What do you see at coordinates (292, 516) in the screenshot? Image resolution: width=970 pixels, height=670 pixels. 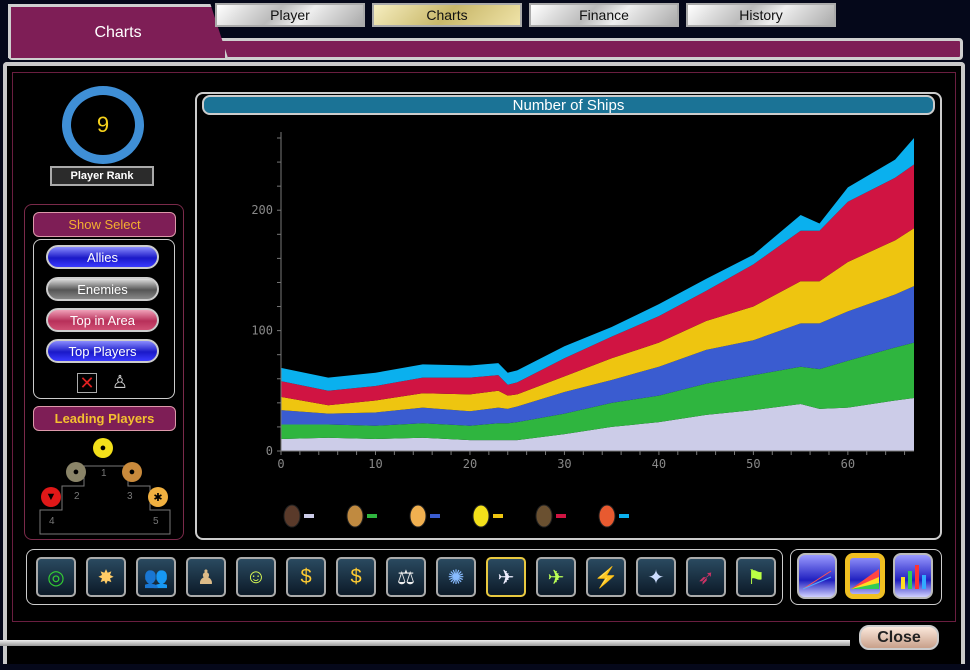 I see `brown-faction-icon` at bounding box center [292, 516].